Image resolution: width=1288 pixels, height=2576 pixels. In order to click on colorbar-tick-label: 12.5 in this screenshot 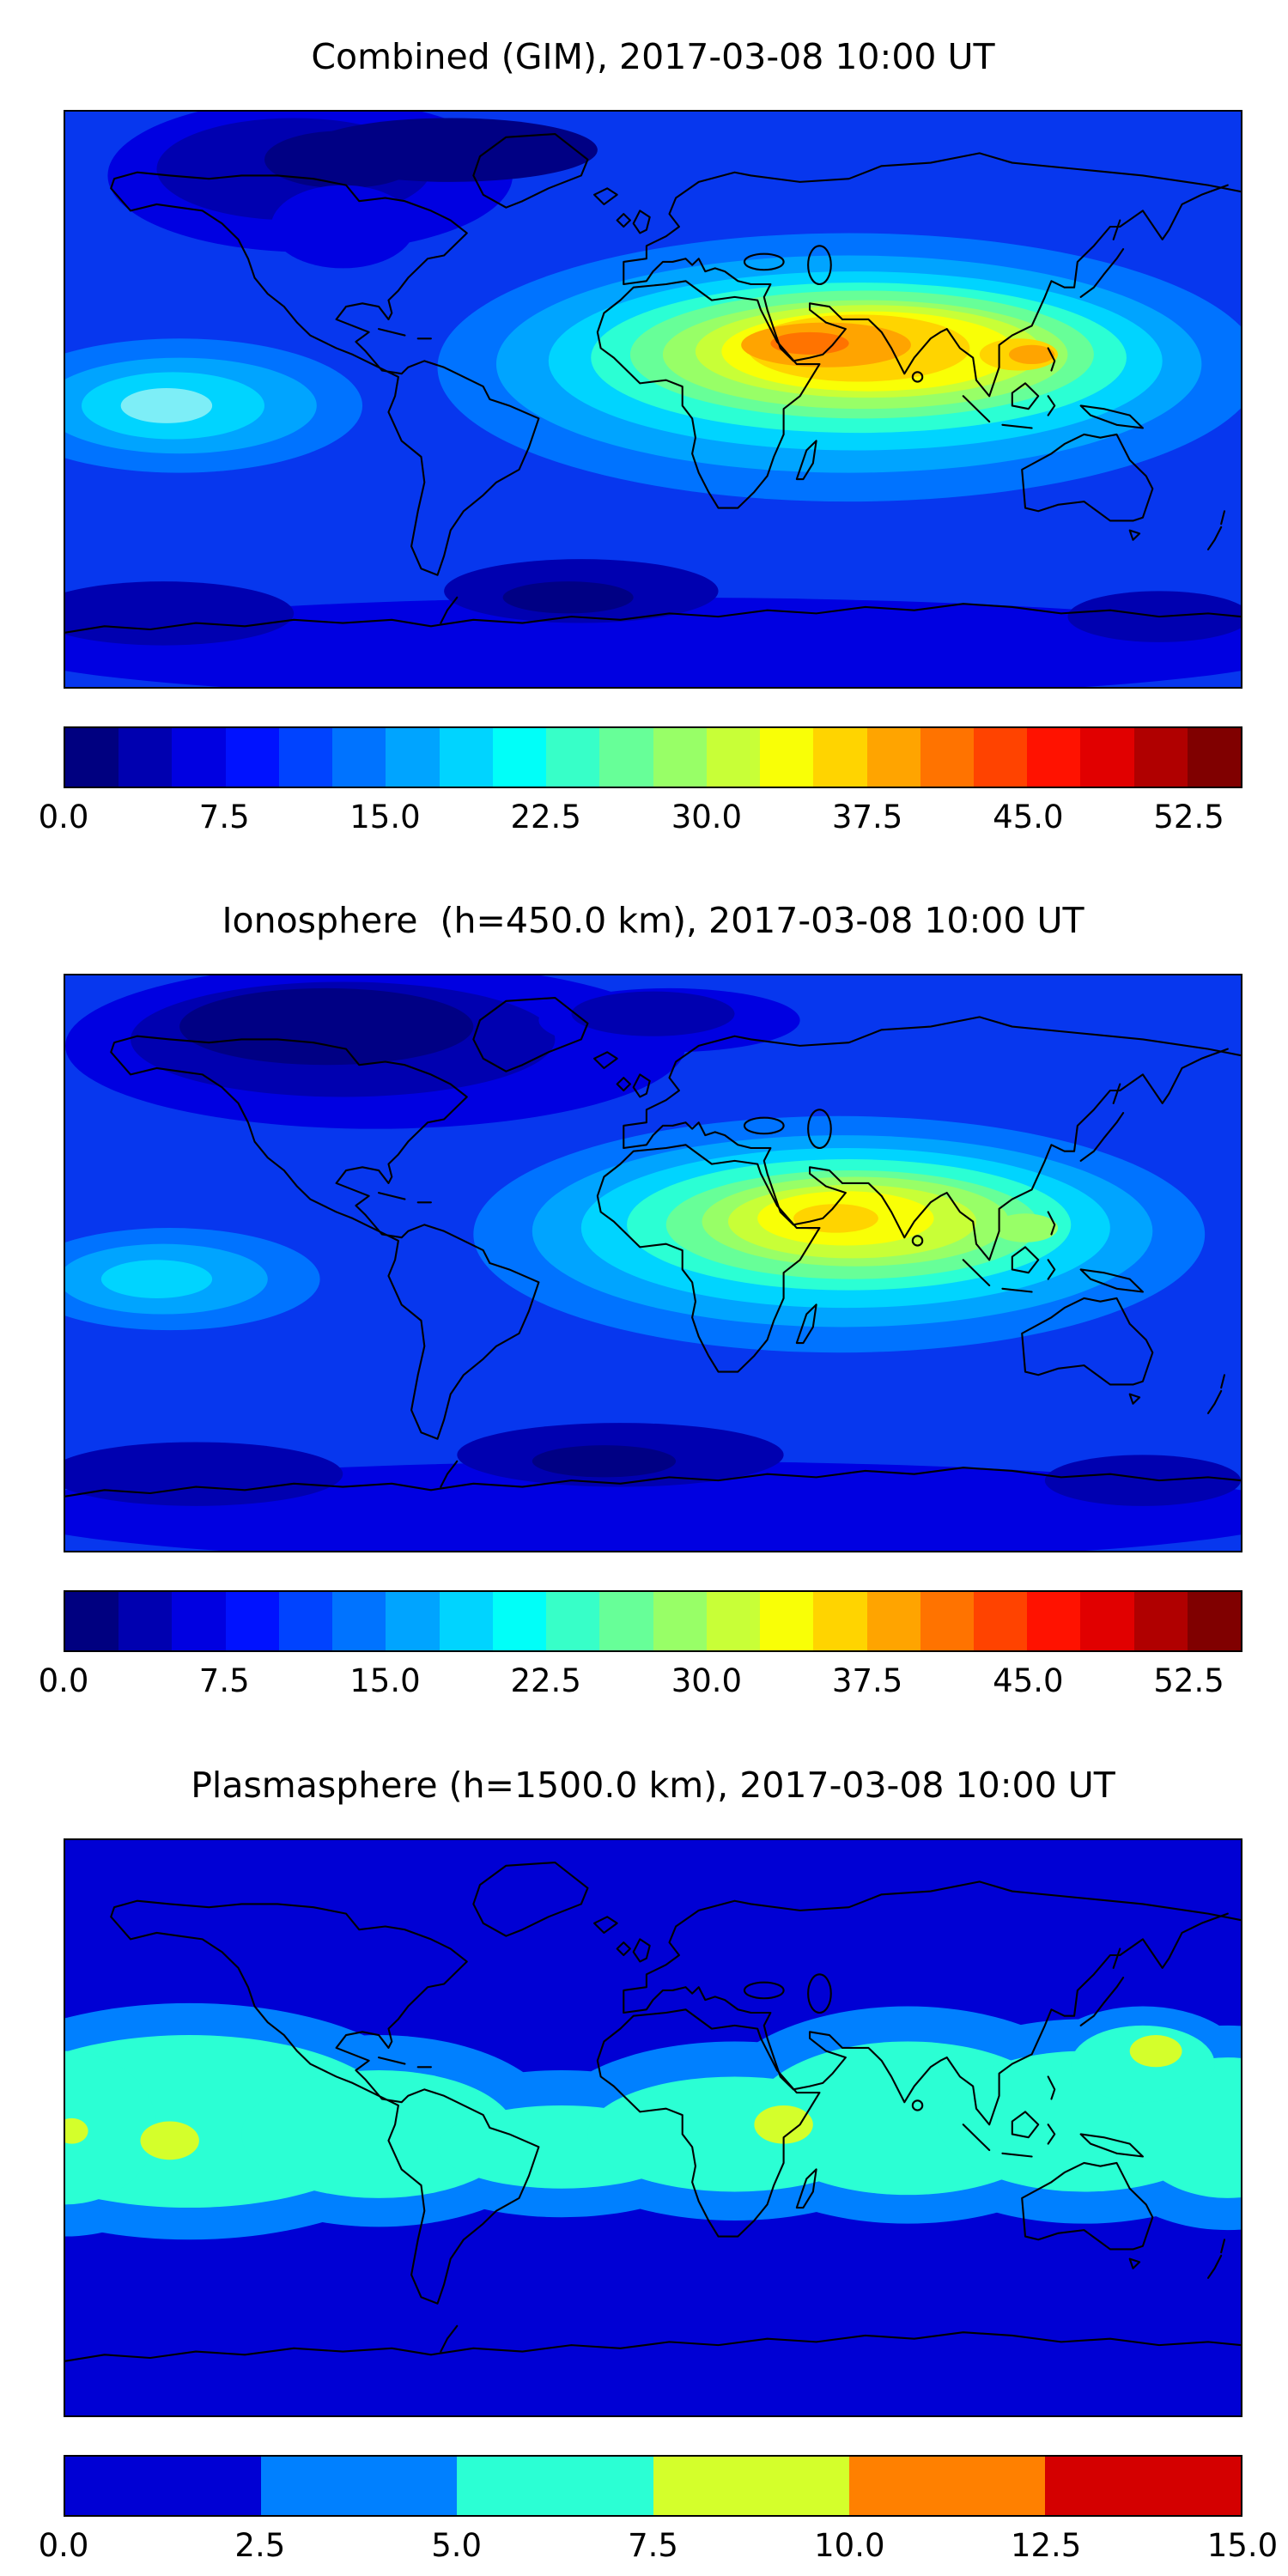, I will do `click(1046, 2545)`.